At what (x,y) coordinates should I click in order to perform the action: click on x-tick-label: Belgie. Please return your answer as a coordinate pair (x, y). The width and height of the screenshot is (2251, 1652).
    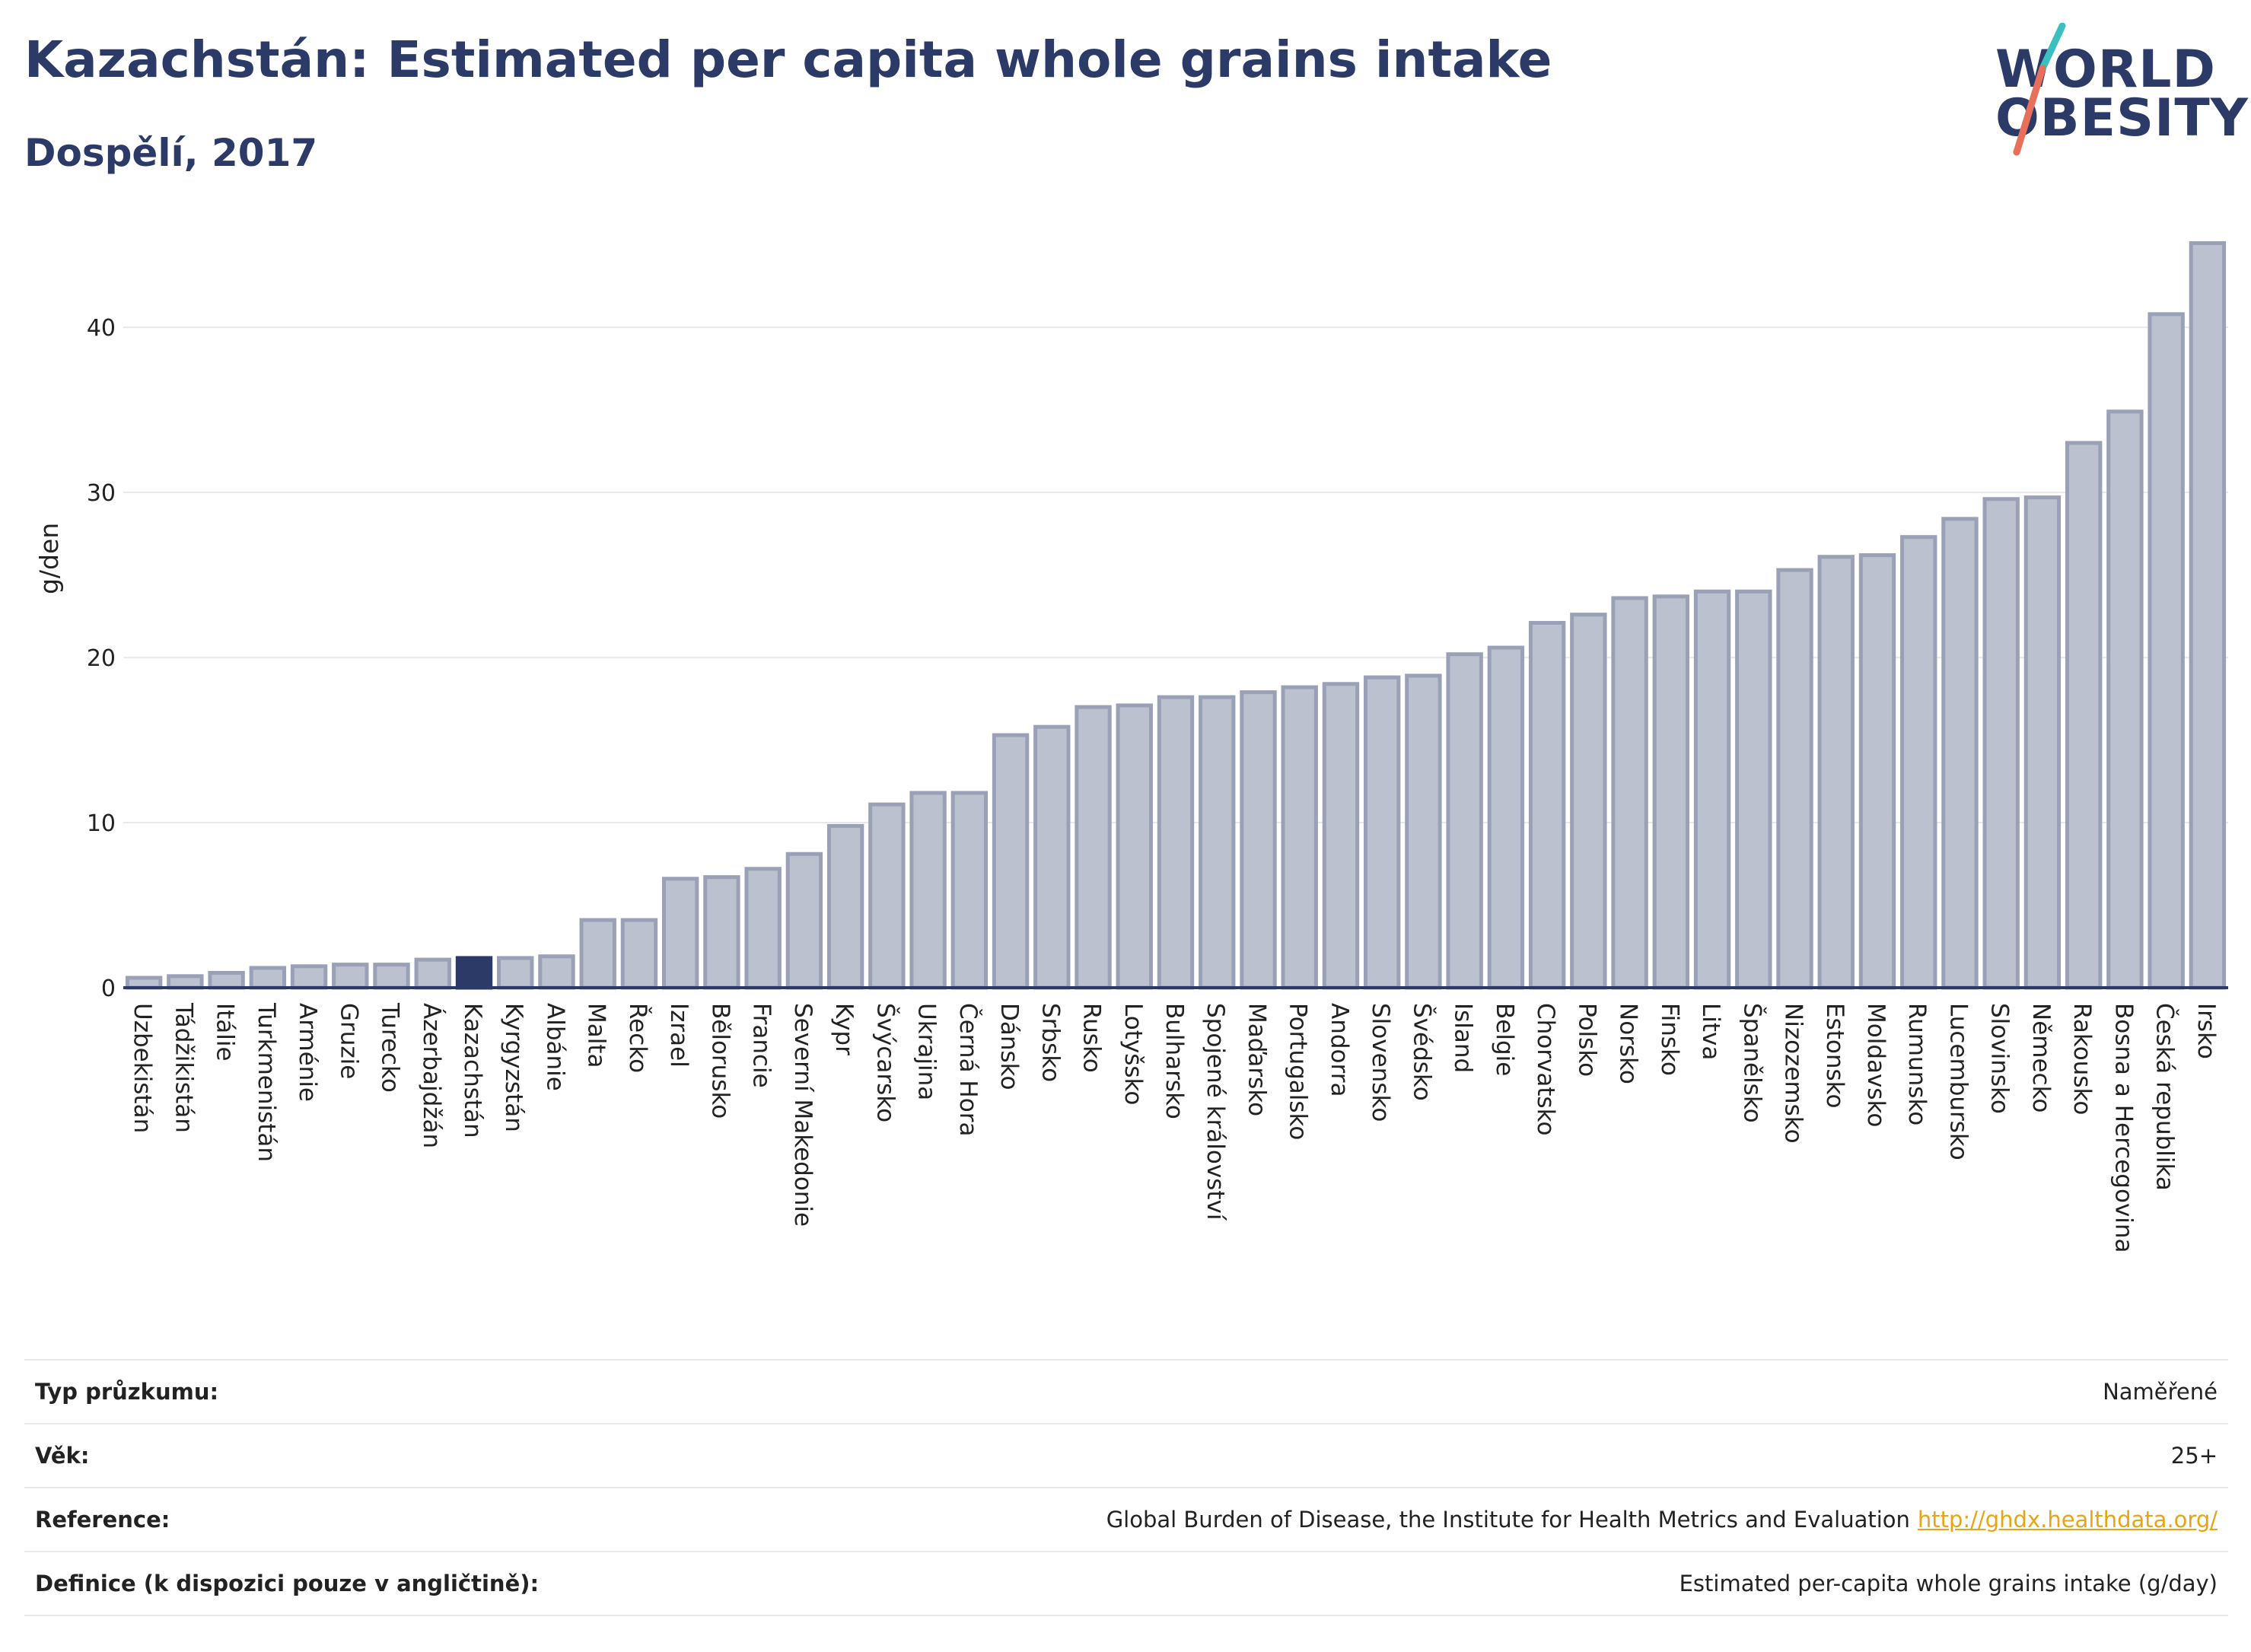
    Looking at the image, I should click on (1504, 1039).